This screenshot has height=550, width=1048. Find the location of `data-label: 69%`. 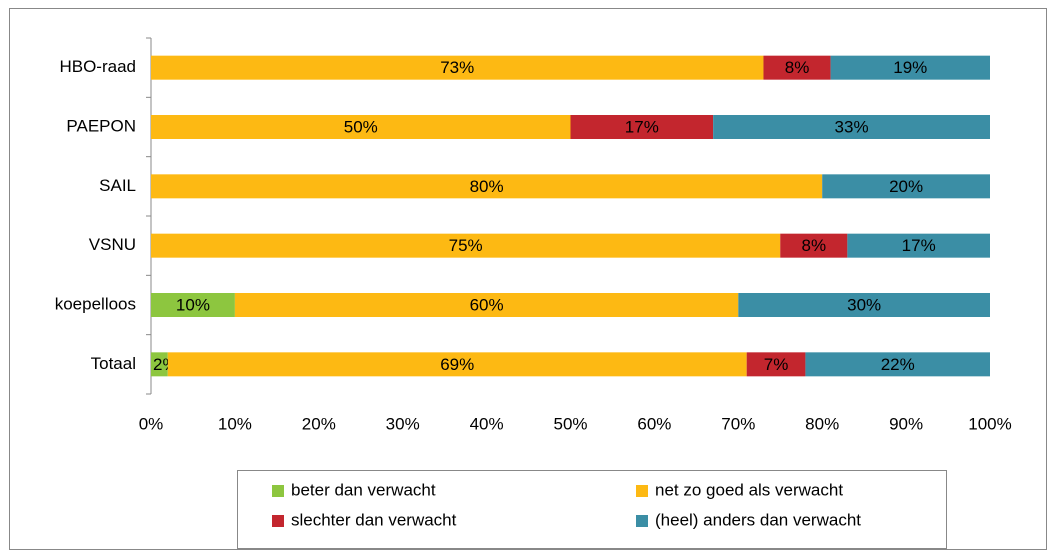

data-label: 69% is located at coordinates (457, 364).